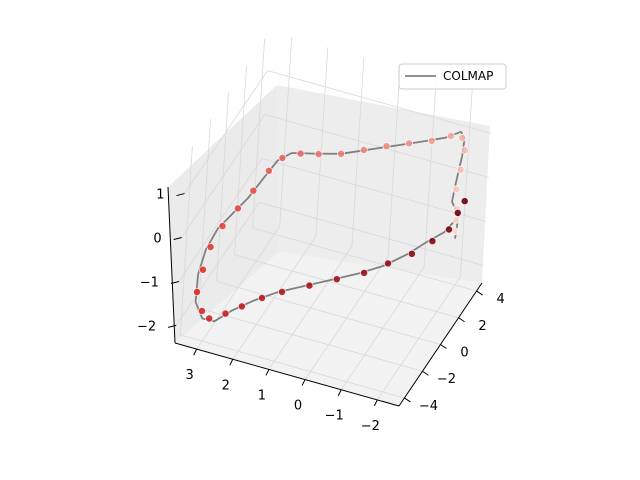 The width and height of the screenshot is (640, 480). I want to click on z-tick-label: 0, so click(157, 239).